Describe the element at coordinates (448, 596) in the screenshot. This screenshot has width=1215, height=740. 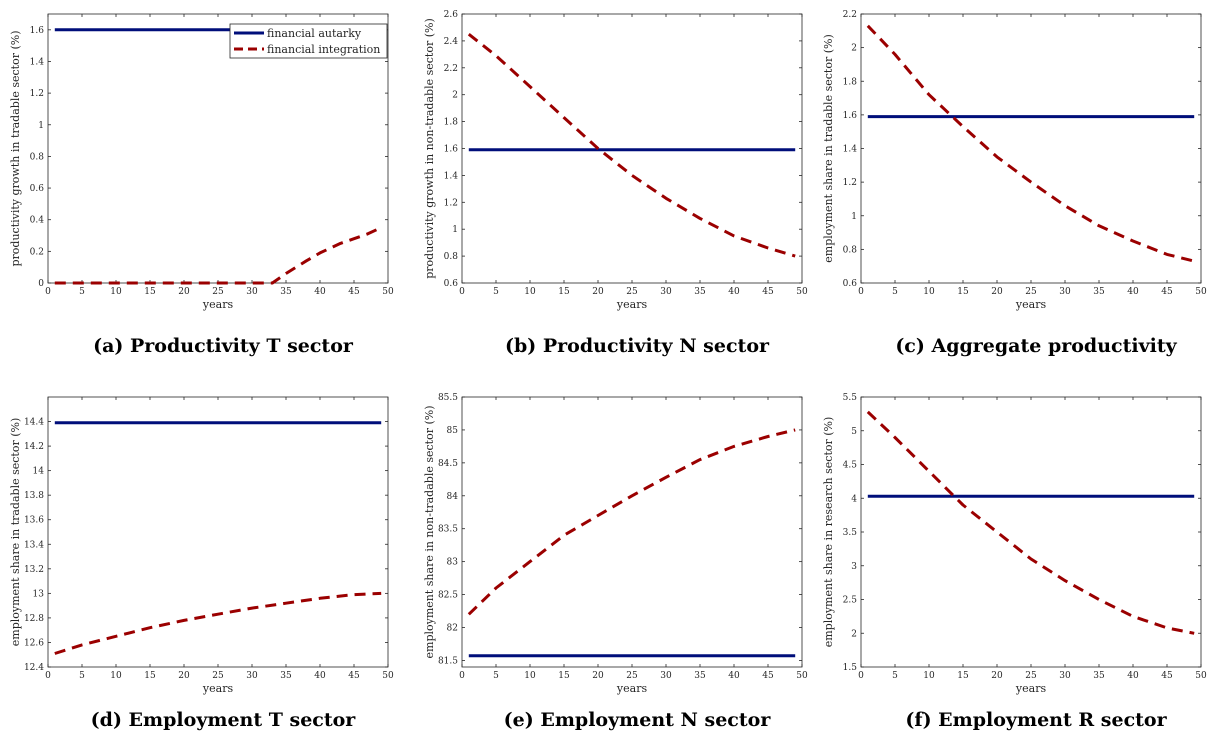
I see `y-tick-label: 82.5` at that location.